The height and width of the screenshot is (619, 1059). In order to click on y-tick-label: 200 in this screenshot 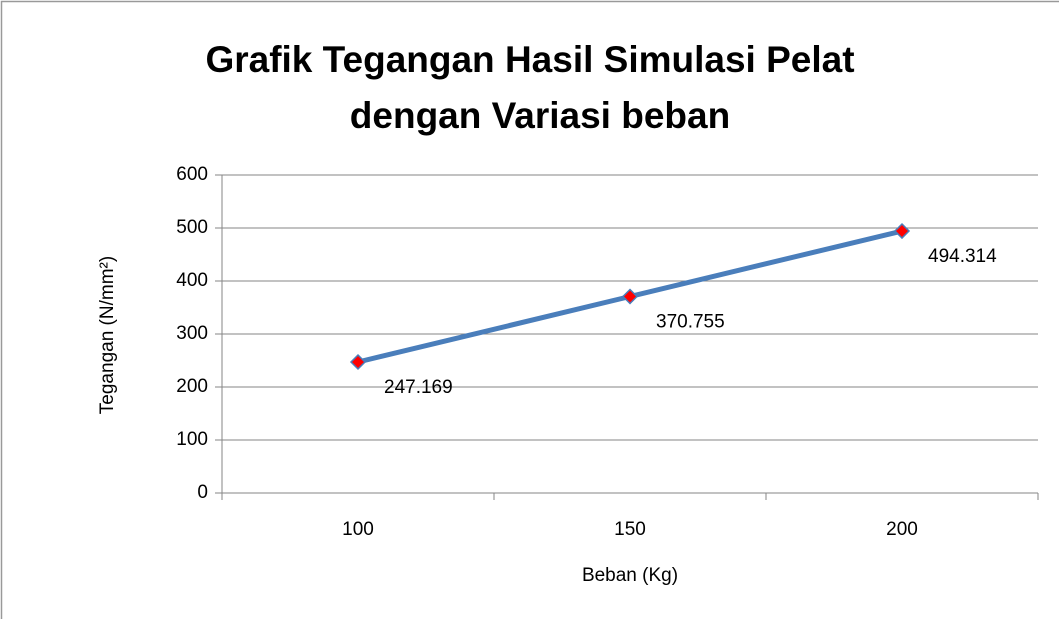, I will do `click(192, 386)`.